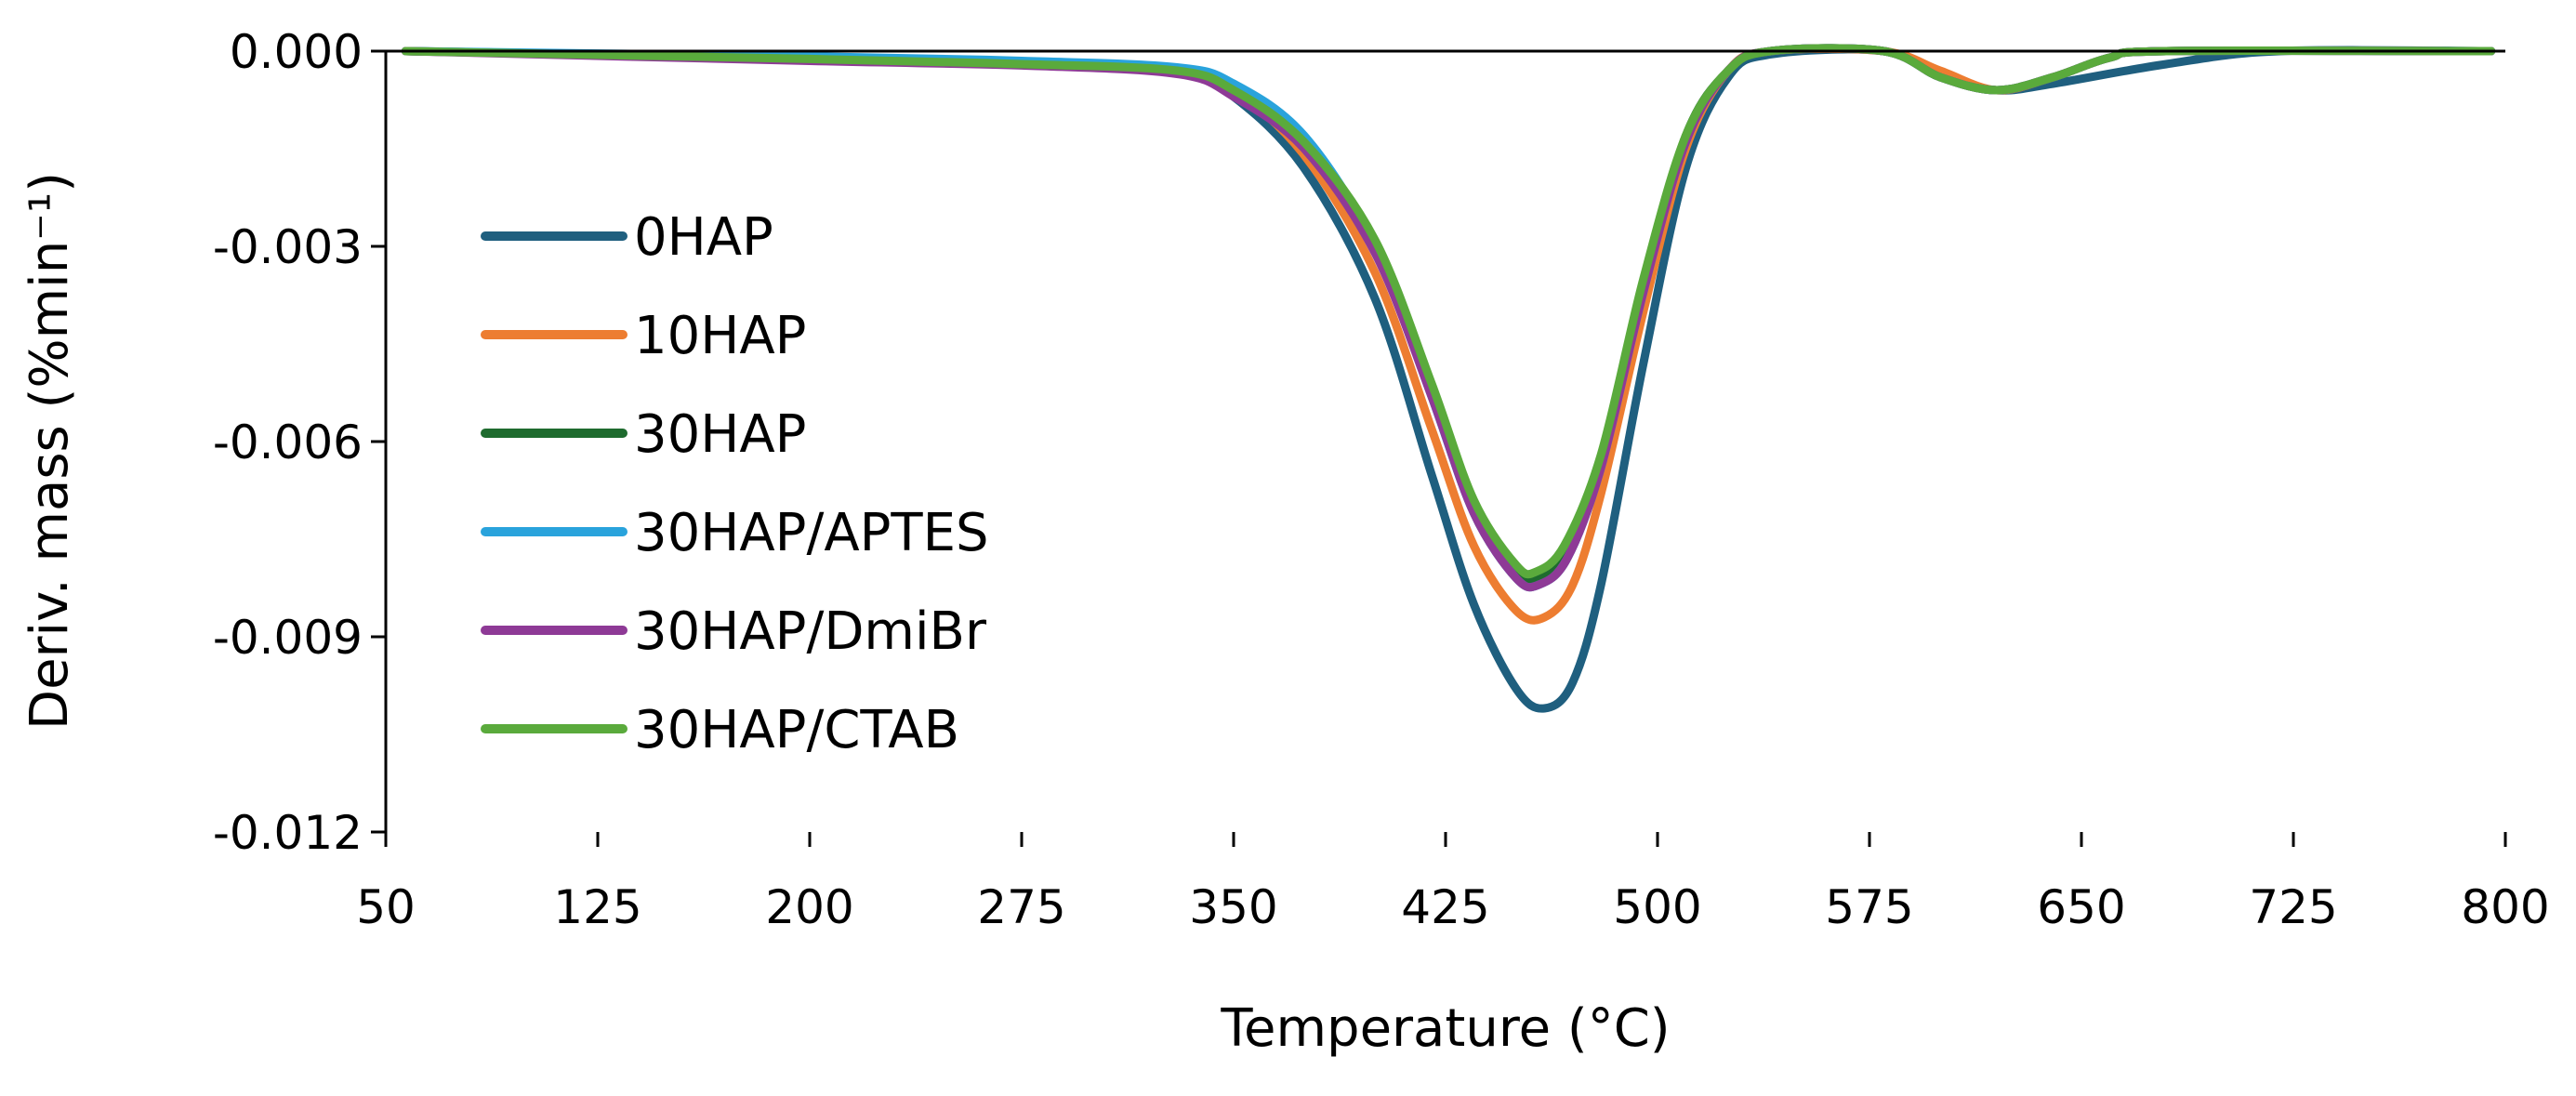  What do you see at coordinates (50, 451) in the screenshot?
I see `y-axis-title: Deriv. mass (%min⁻¹)` at bounding box center [50, 451].